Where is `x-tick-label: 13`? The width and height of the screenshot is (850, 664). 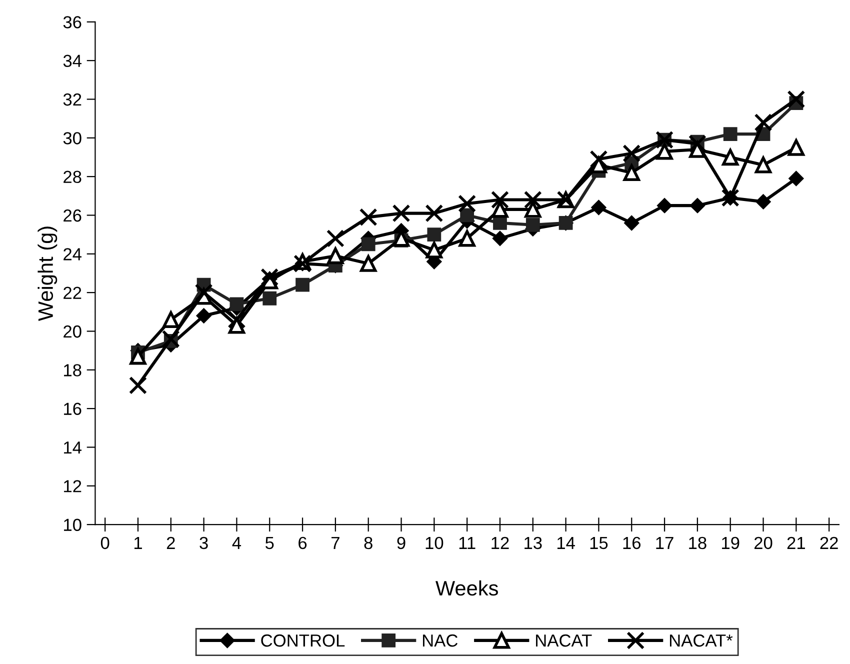 x-tick-label: 13 is located at coordinates (533, 543).